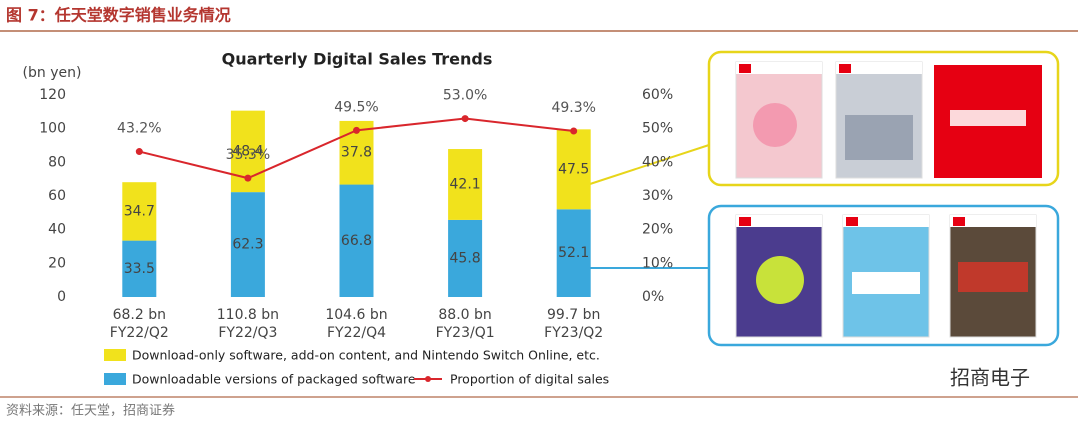  I want to click on connector, so click(649, 164).